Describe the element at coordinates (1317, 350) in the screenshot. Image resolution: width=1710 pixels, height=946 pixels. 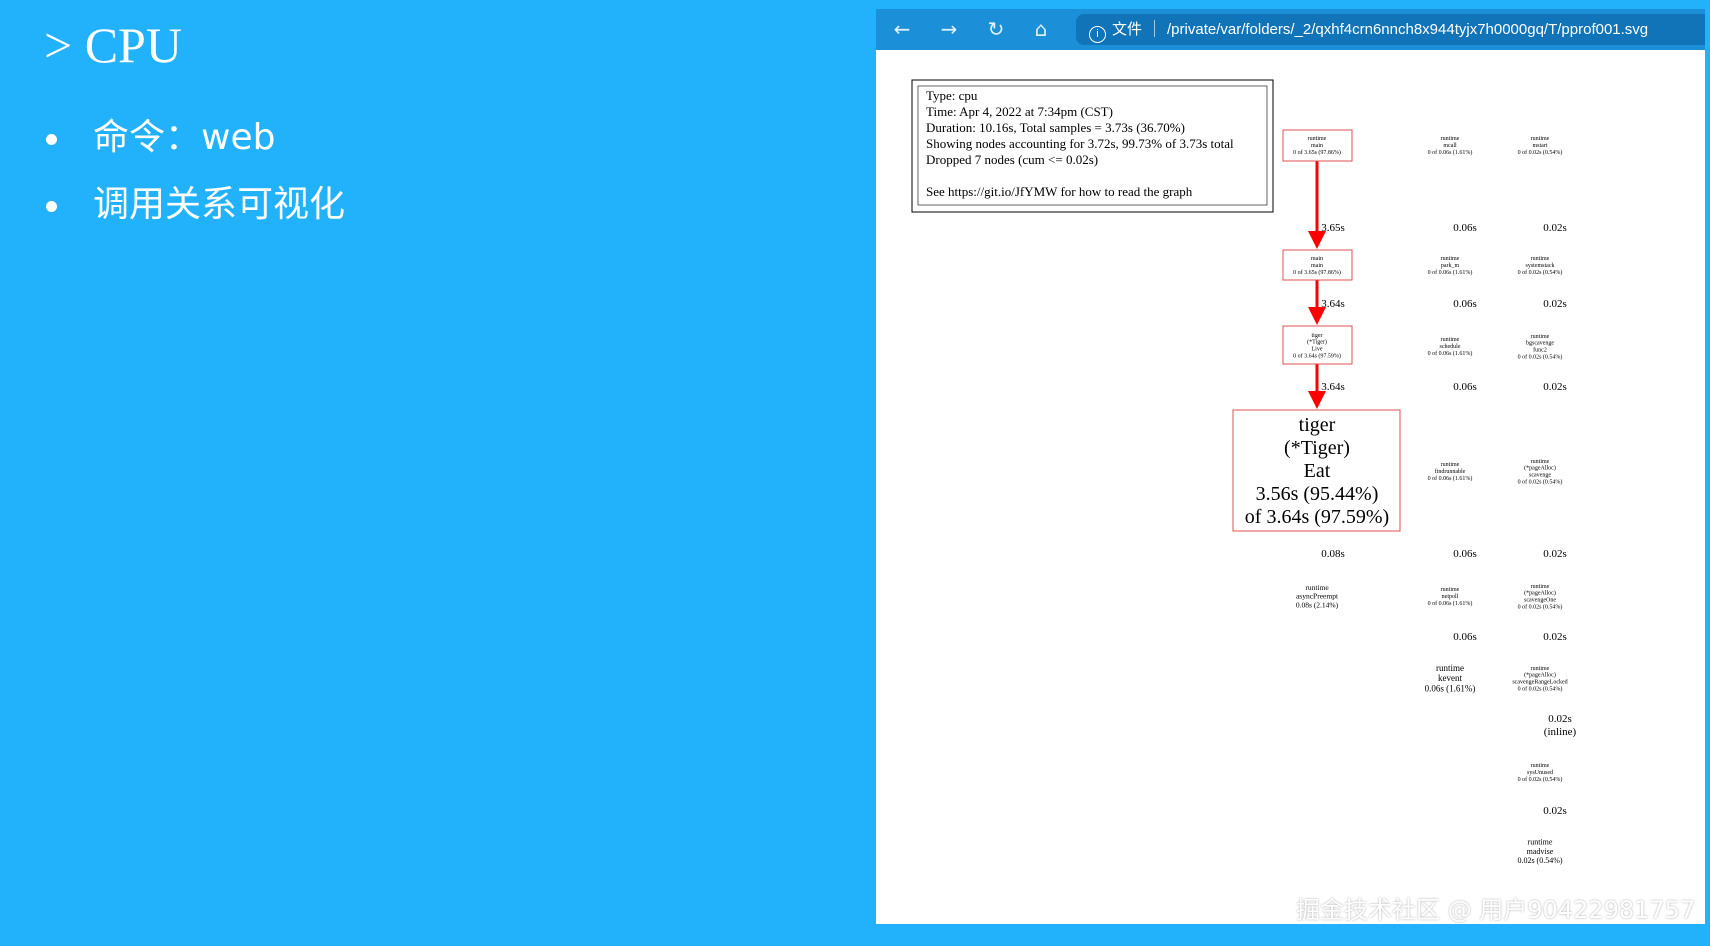
I see `node-label: Live` at that location.